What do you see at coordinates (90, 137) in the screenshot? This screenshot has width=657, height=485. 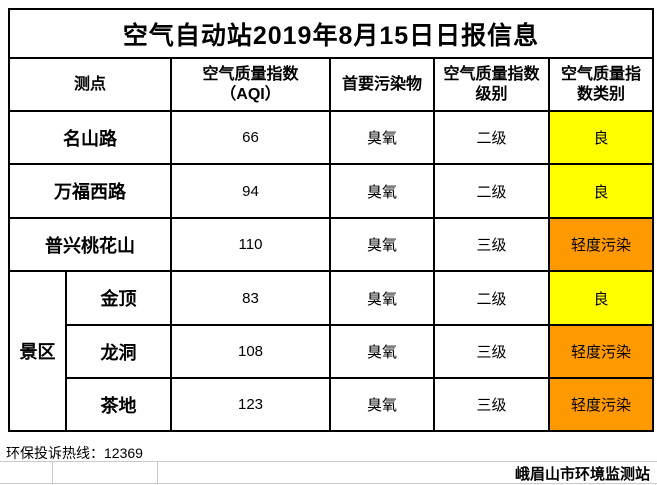 I see `station-cell: 名山路` at bounding box center [90, 137].